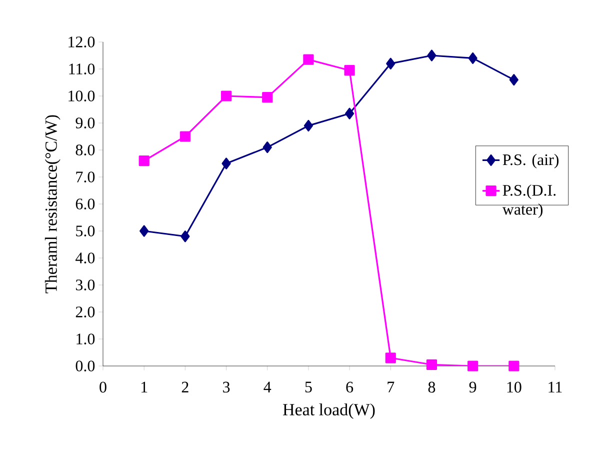  What do you see at coordinates (85, 177) in the screenshot?
I see `y-tick-label: 7.0` at bounding box center [85, 177].